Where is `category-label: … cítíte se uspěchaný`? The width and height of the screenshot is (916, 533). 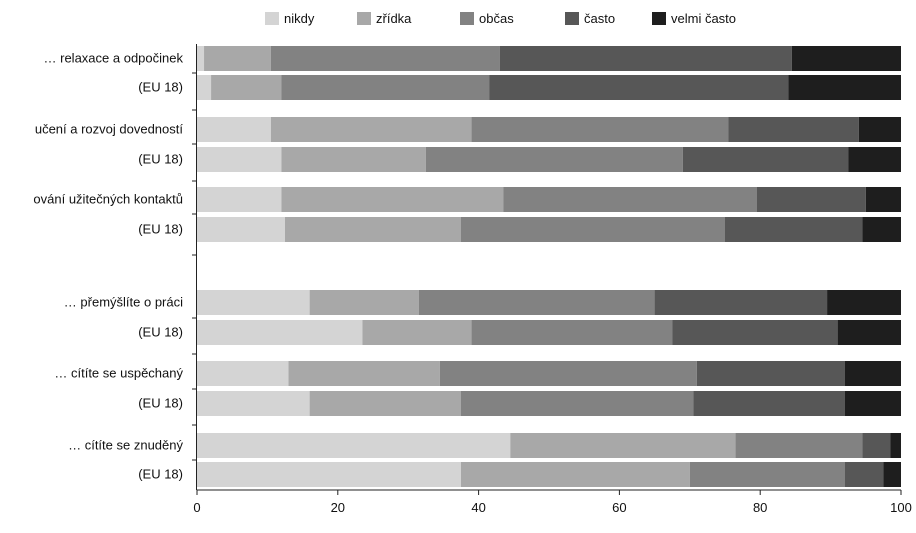 category-label: … cítíte se uspěchaný is located at coordinates (118, 373).